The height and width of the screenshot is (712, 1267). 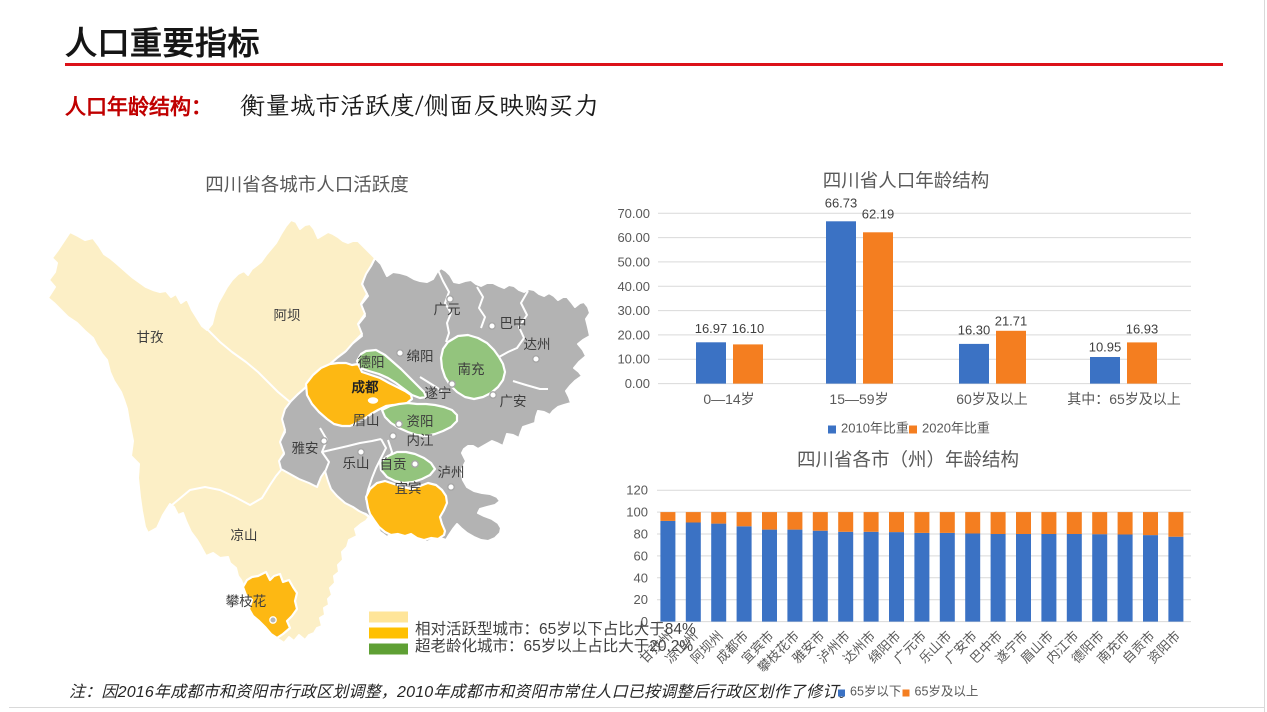 What do you see at coordinates (633, 213) in the screenshot?
I see `svg-text: 70.00` at bounding box center [633, 213].